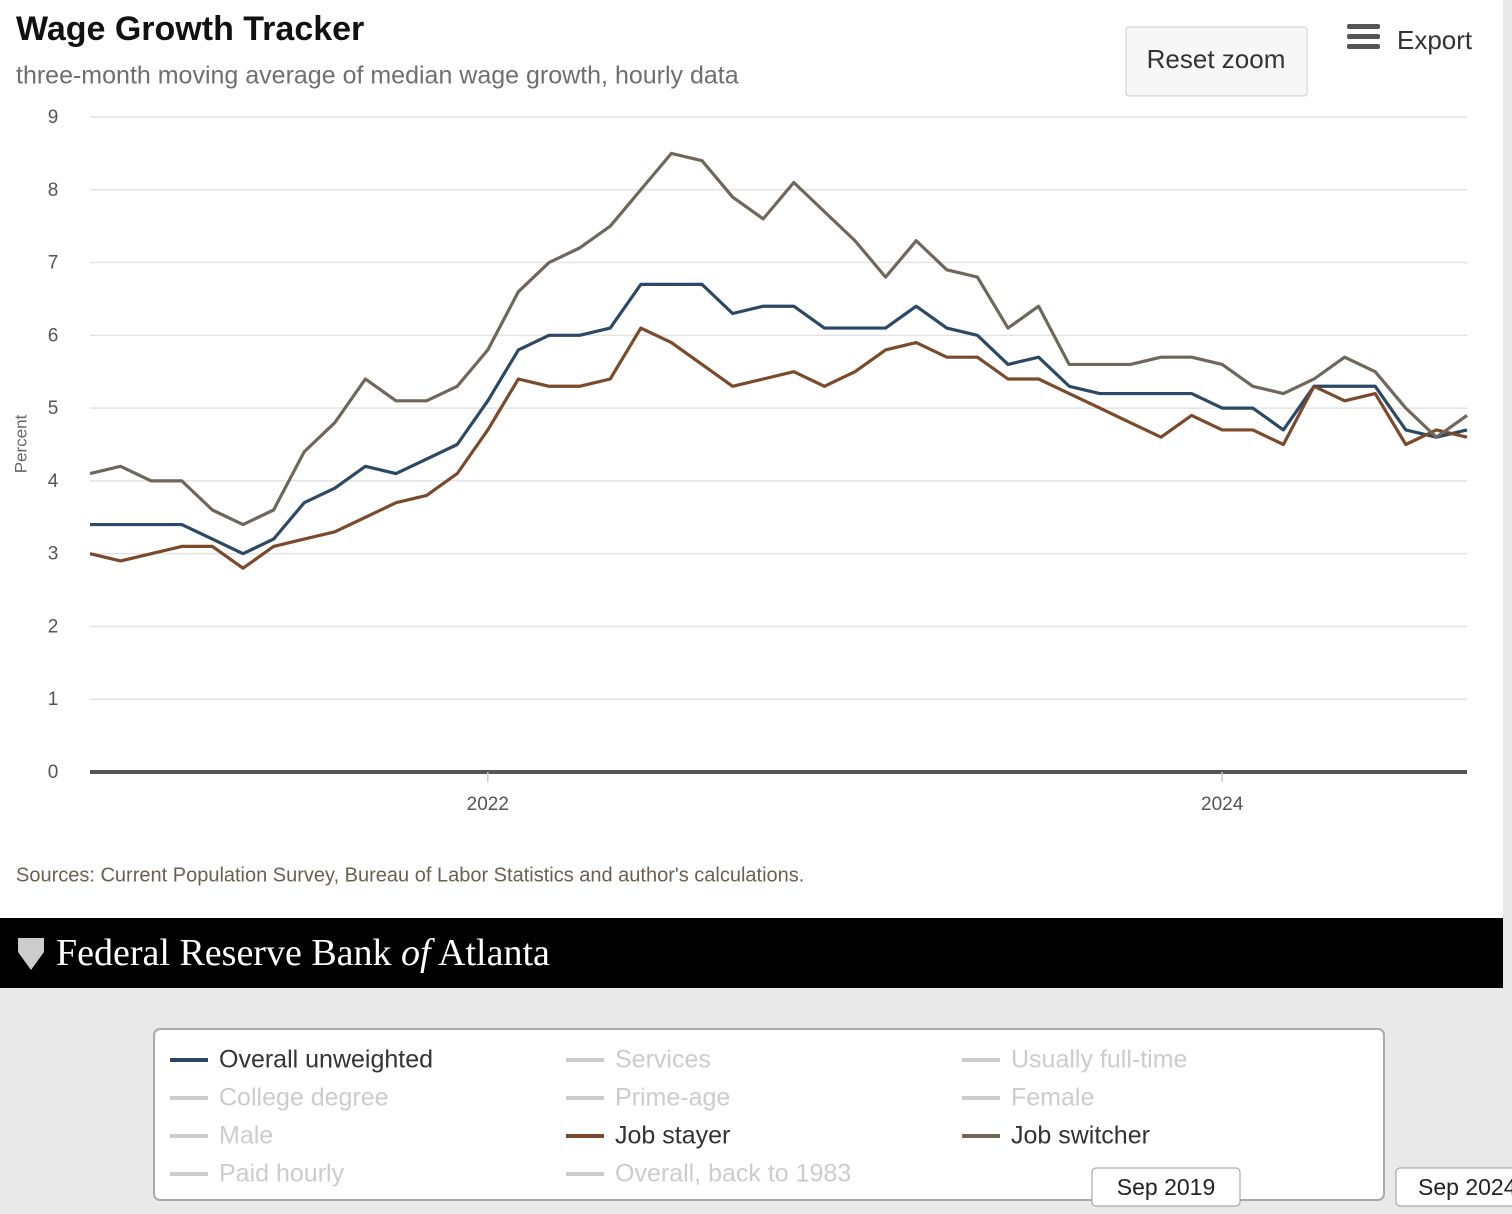 The image size is (1512, 1214). I want to click on legend-item: Female, so click(1028, 1098).